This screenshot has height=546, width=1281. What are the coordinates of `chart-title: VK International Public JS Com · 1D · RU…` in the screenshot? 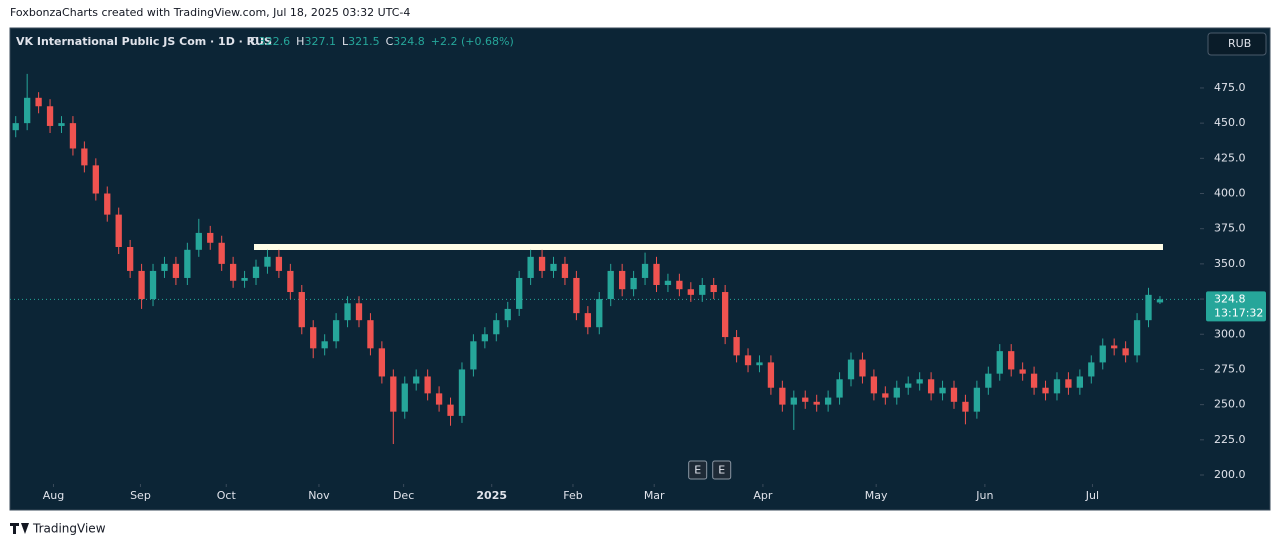 It's located at (144, 41).